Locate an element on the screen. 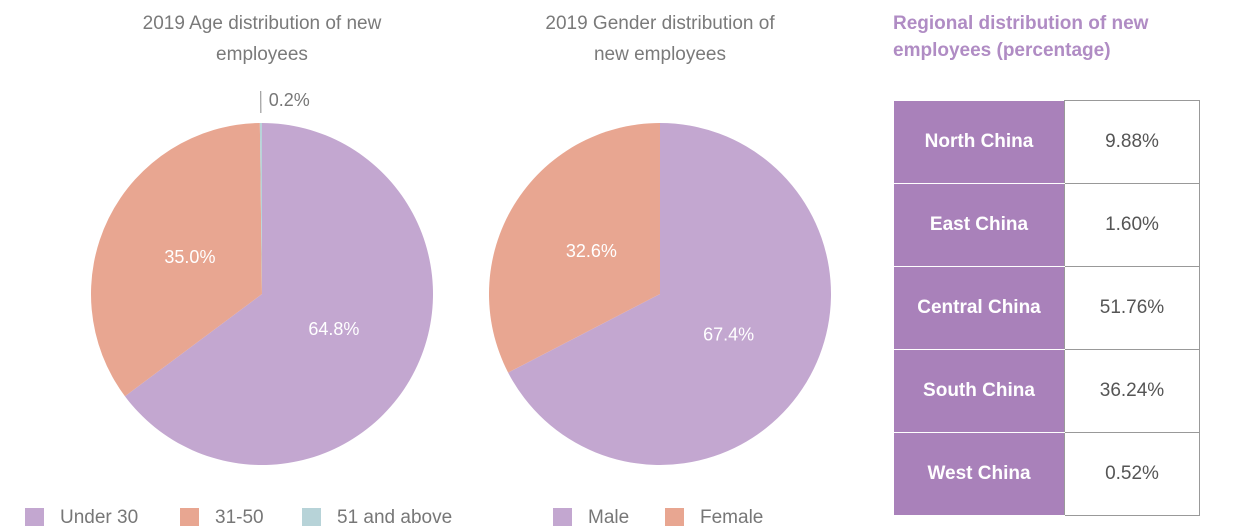 The width and height of the screenshot is (1255, 526). table-row: West China 0.52% is located at coordinates (1047, 474).